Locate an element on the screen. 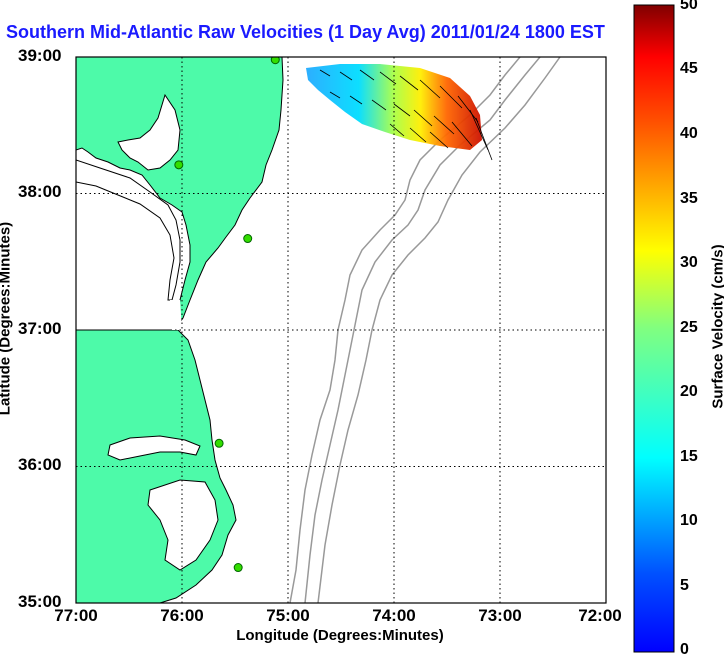  station-markers is located at coordinates (227, 315).